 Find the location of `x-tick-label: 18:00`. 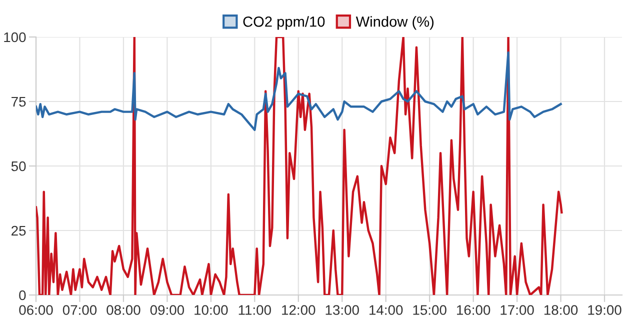

x-tick-label: 18:00 is located at coordinates (561, 310).